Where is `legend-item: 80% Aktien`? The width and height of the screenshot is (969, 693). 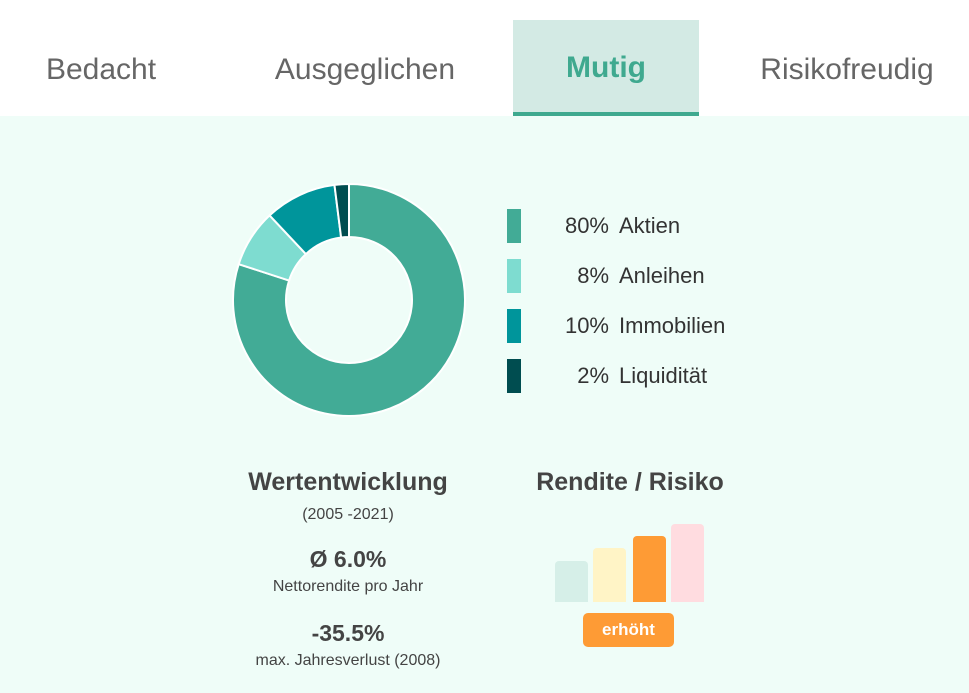 legend-item: 80% Aktien is located at coordinates (627, 226).